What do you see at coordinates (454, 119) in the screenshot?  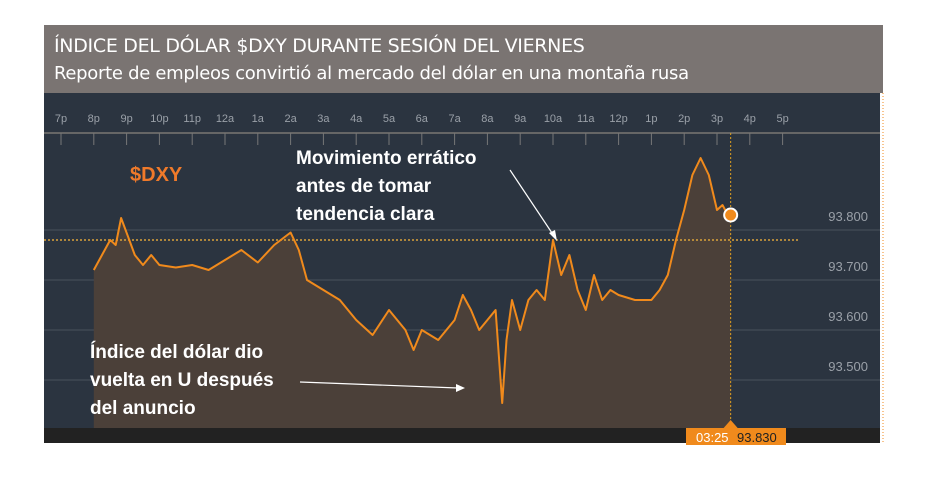 I see `x-tick-label: 7a` at bounding box center [454, 119].